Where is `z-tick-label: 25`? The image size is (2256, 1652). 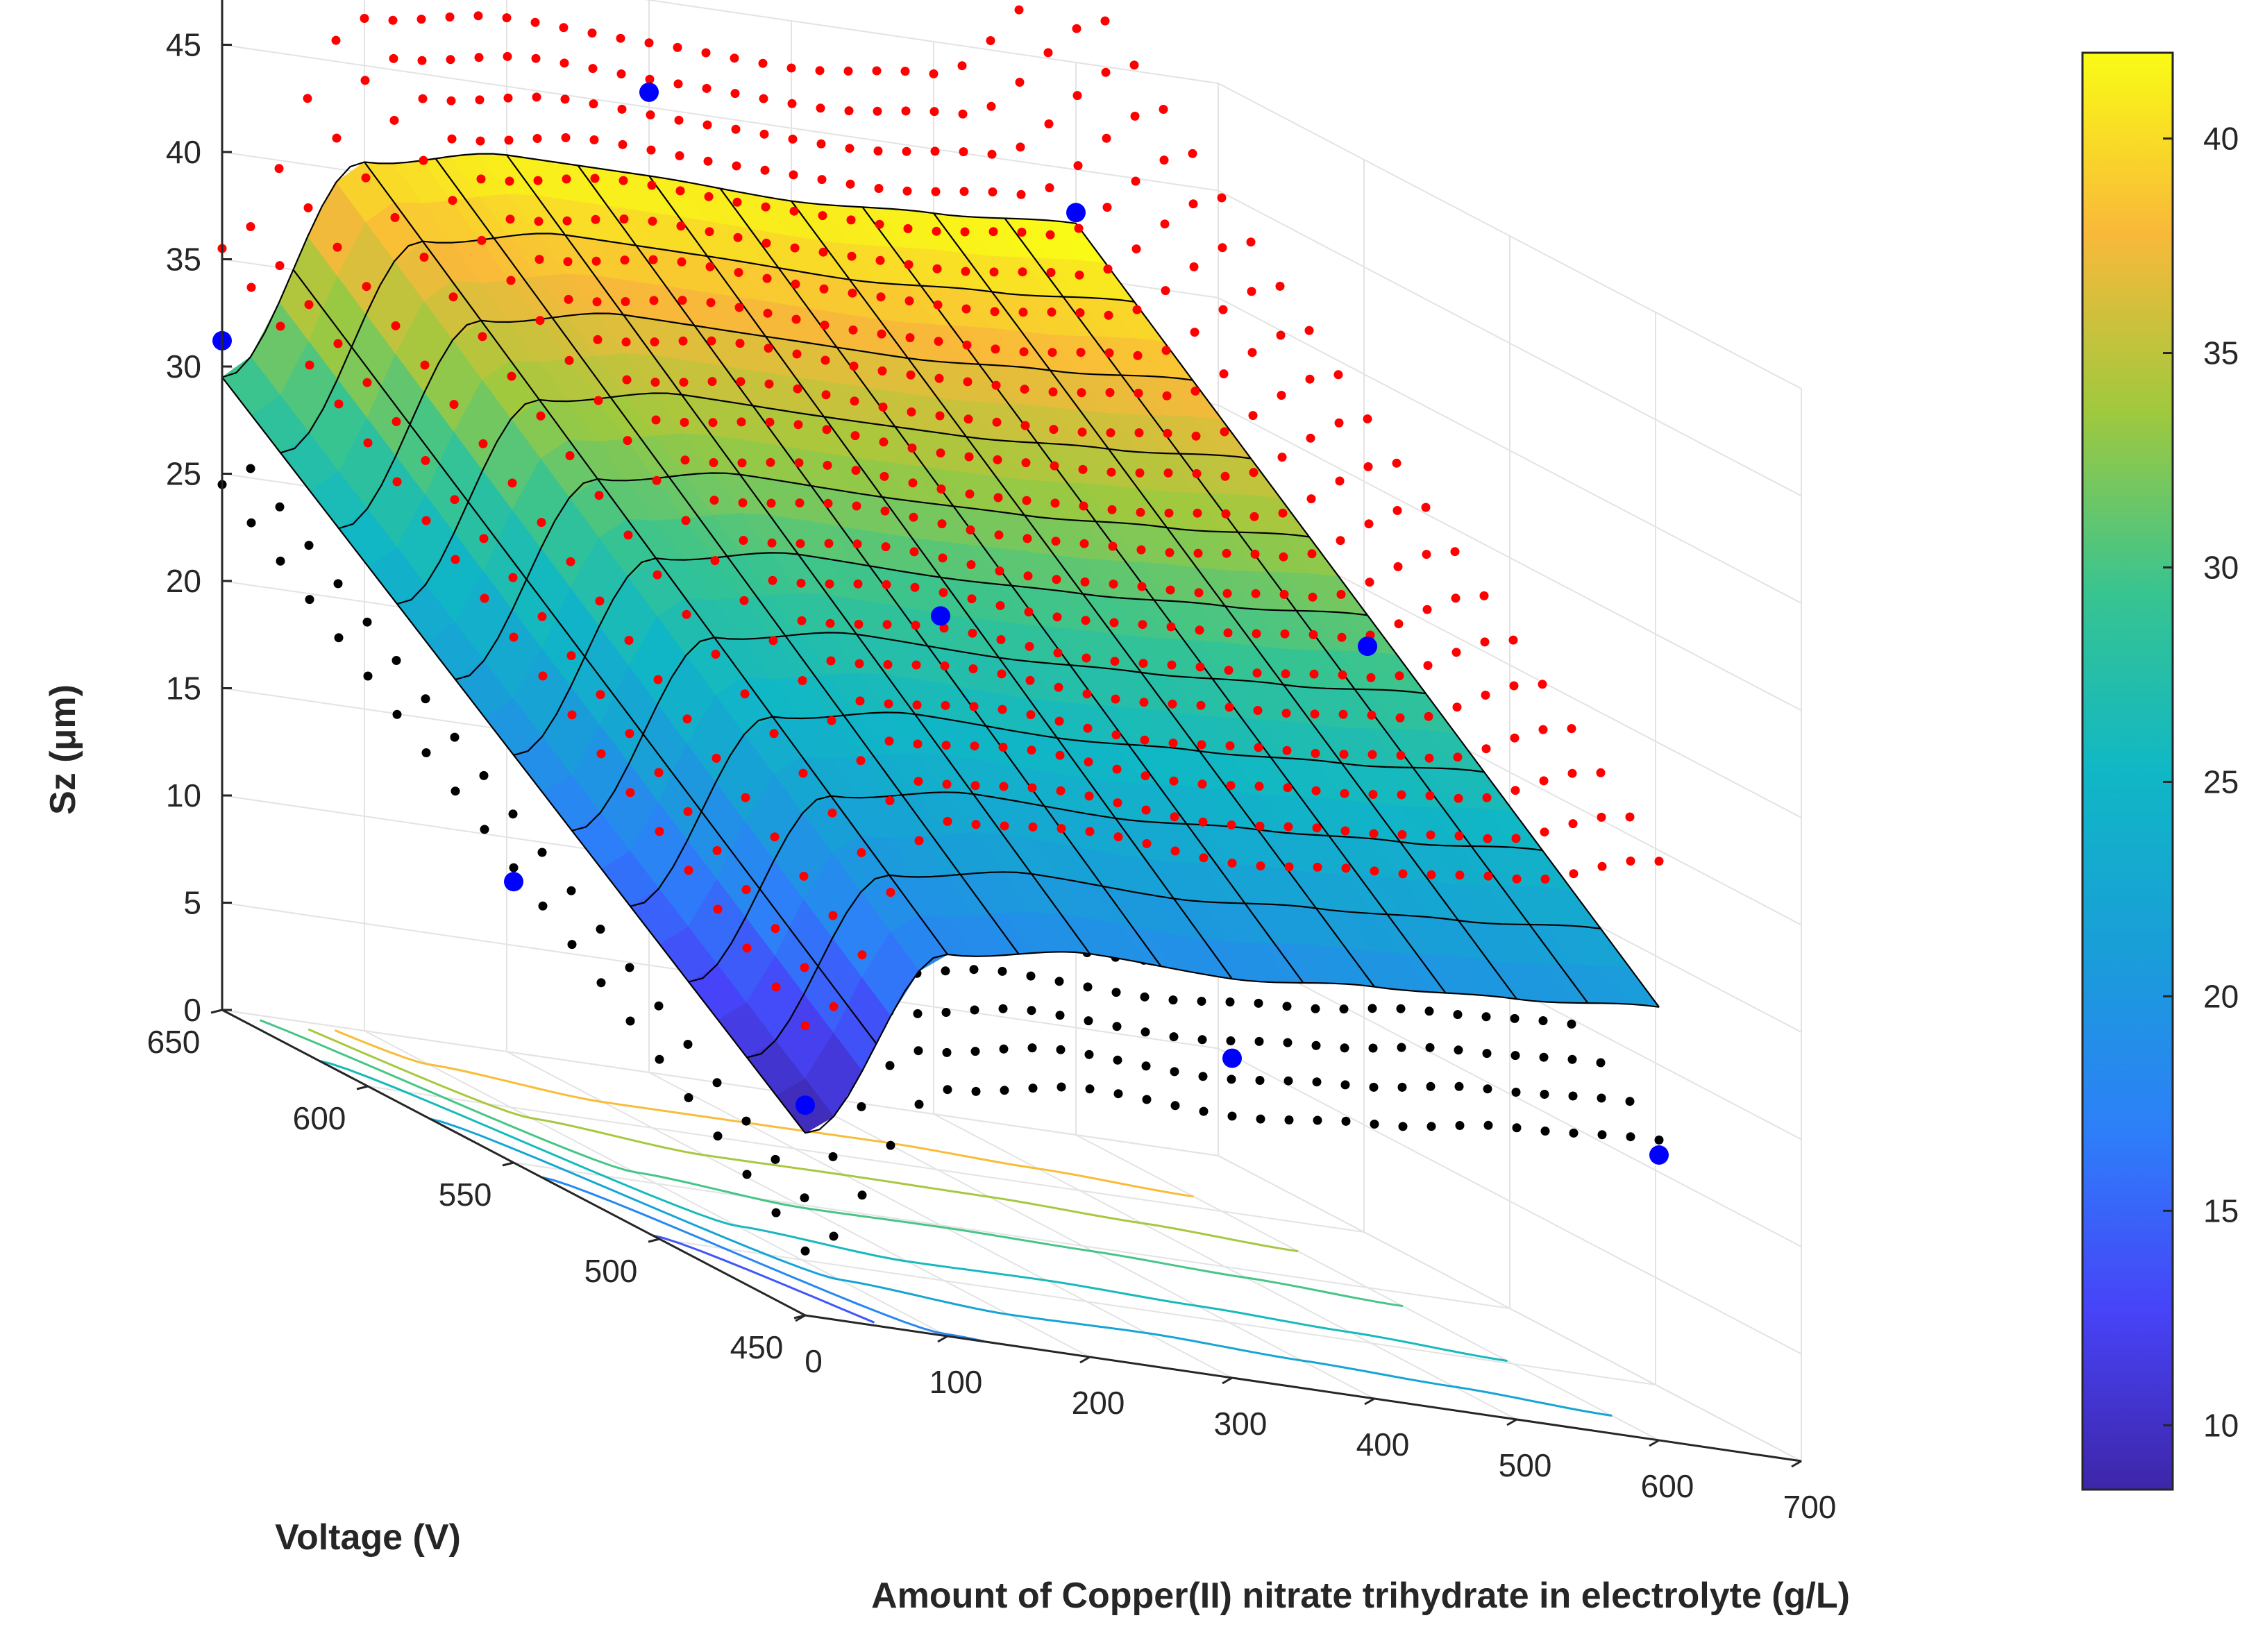 z-tick-label: 25 is located at coordinates (183, 474).